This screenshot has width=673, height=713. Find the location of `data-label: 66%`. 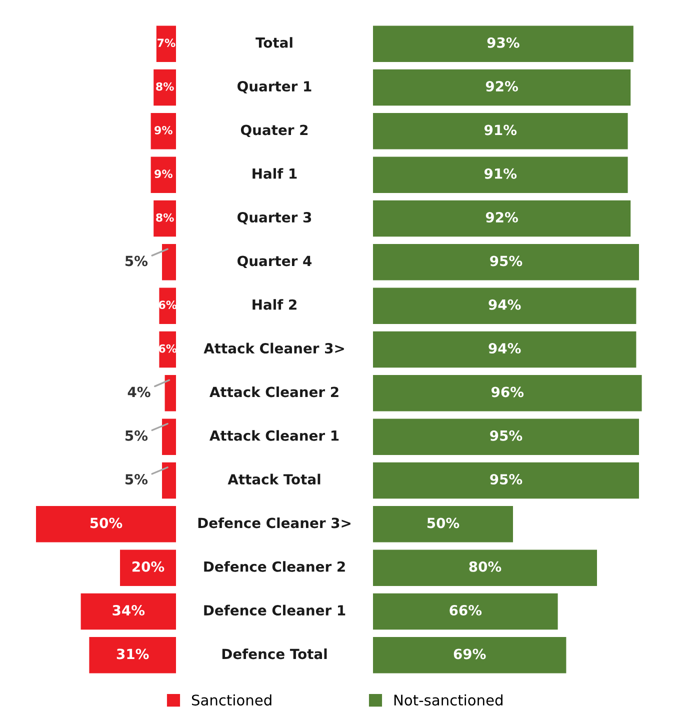

data-label: 66% is located at coordinates (466, 610).